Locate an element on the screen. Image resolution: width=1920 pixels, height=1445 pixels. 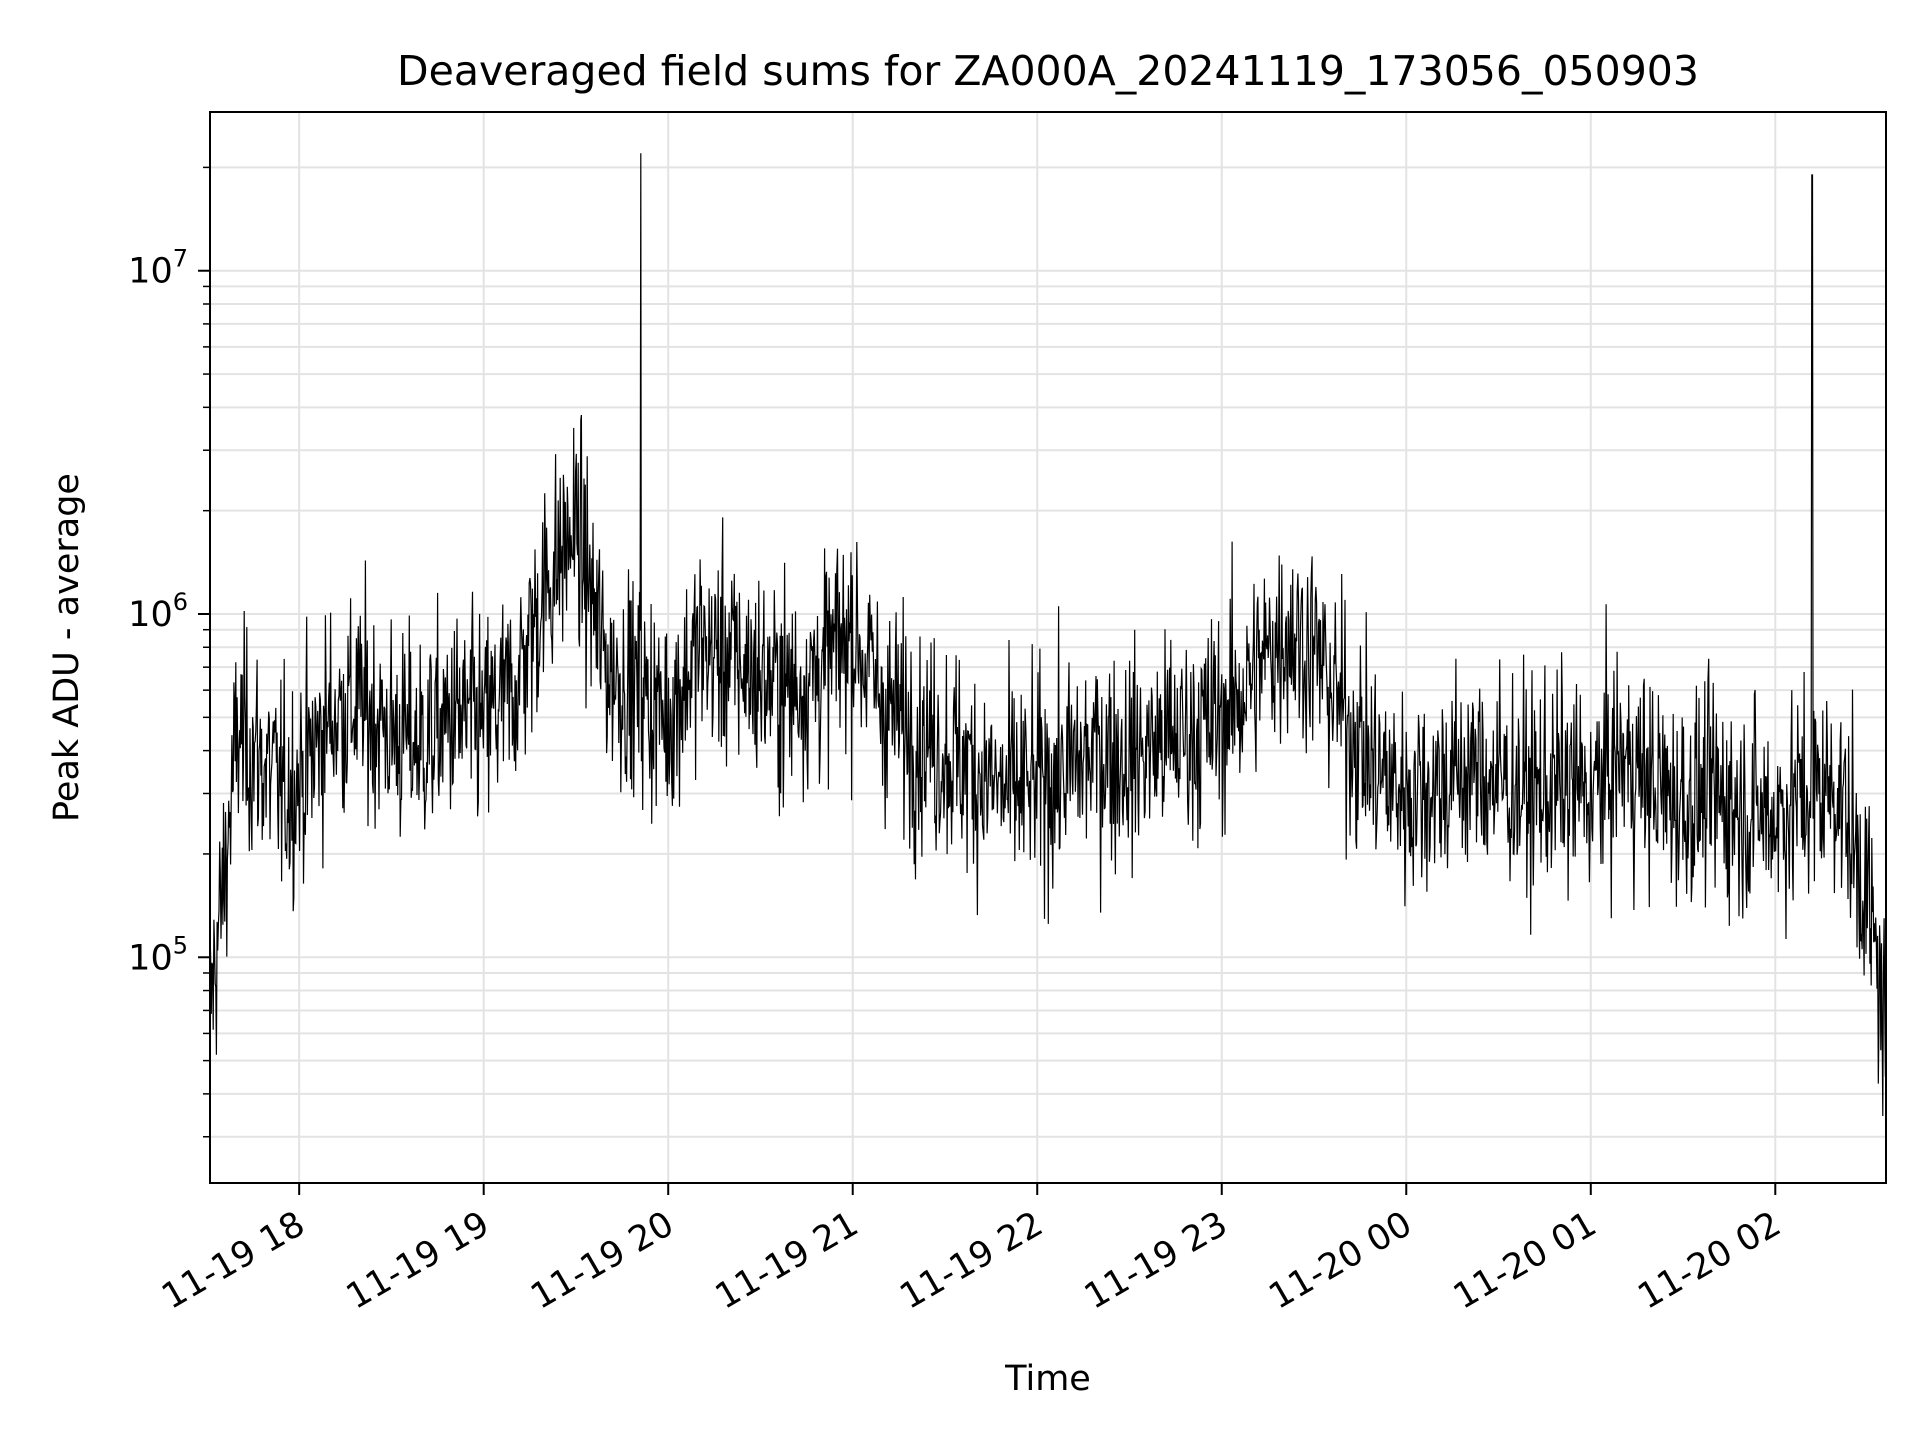
x-tick-label: 11-19 20 is located at coordinates (602, 1260).